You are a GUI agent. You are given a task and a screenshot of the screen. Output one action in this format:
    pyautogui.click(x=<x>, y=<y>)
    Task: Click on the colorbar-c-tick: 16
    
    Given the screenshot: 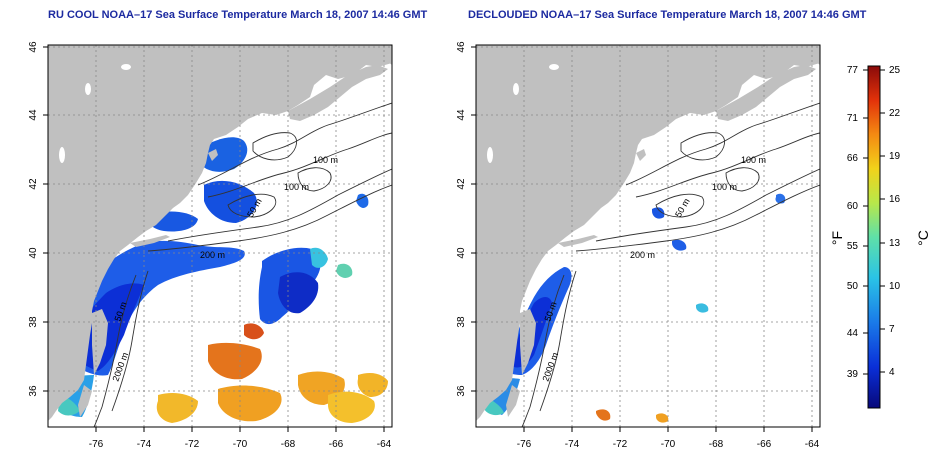 What is the action you would take?
    pyautogui.click(x=895, y=199)
    